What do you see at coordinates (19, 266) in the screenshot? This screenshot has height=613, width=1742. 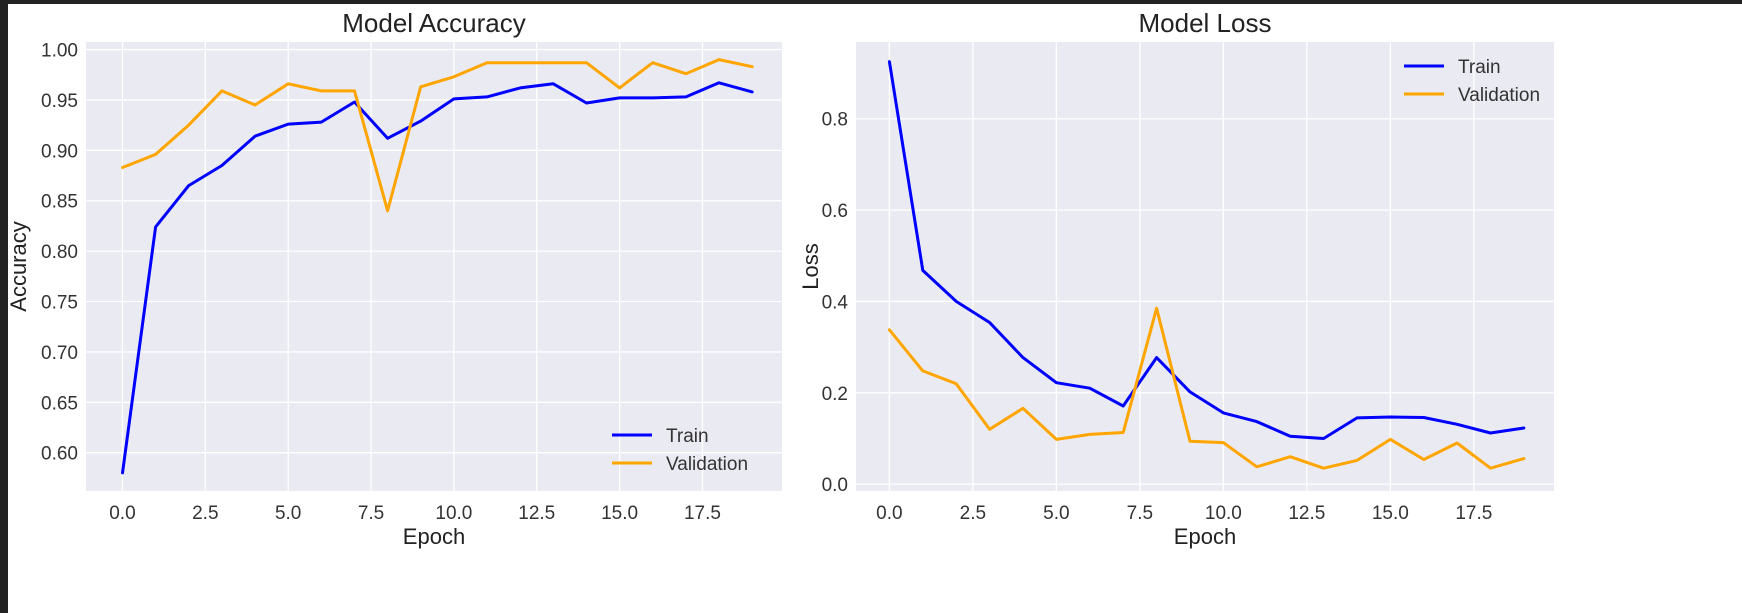 I see `y-axis-label: Accuracy` at bounding box center [19, 266].